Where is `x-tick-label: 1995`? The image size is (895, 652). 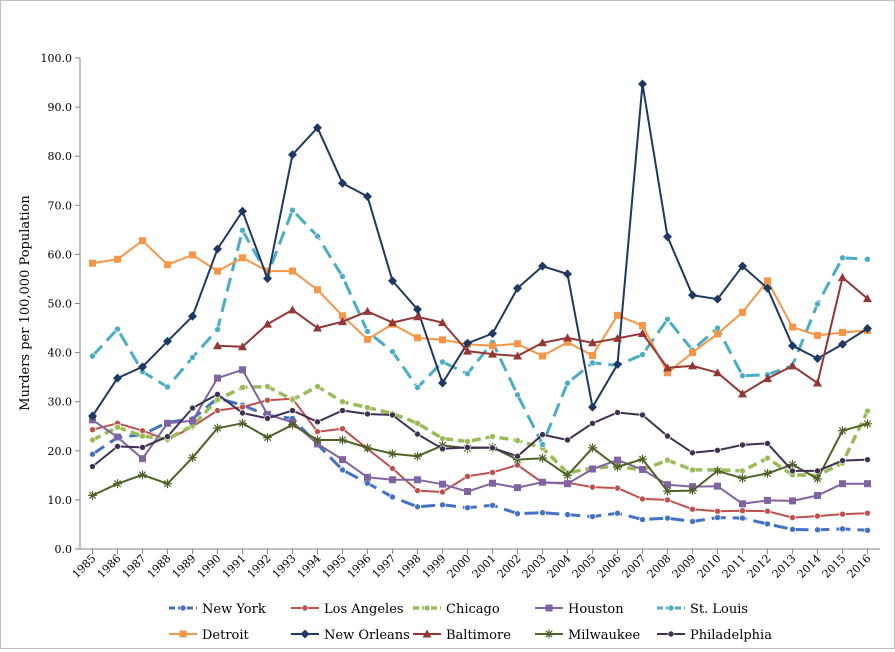 x-tick-label: 1995 is located at coordinates (334, 566).